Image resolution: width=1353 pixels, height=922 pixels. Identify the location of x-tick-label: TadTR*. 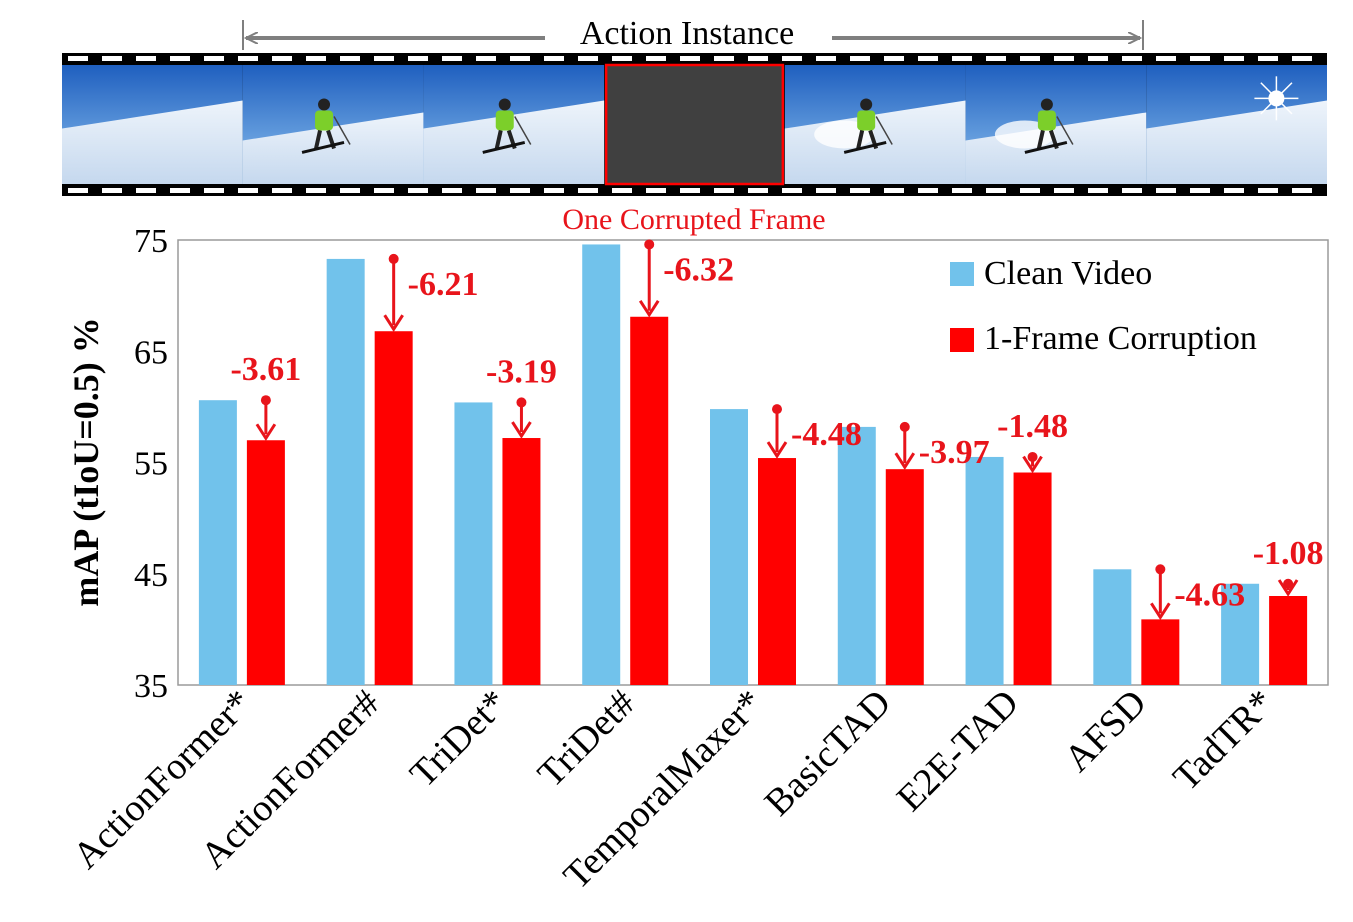
(1223, 740).